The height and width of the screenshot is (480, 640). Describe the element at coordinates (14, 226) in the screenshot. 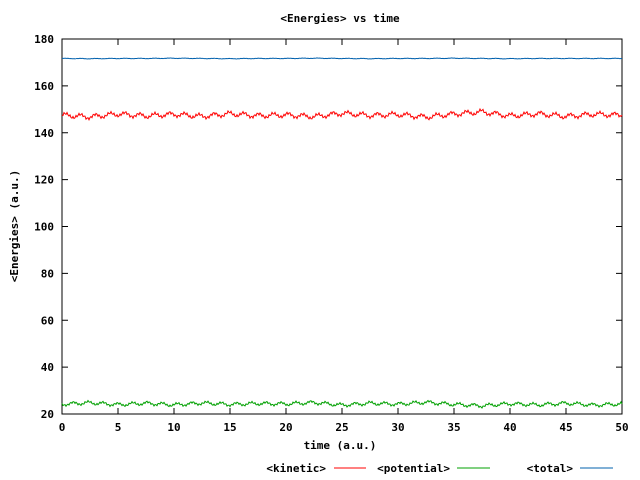

I see `y-axis-title: <Energies> (a.u.)` at that location.